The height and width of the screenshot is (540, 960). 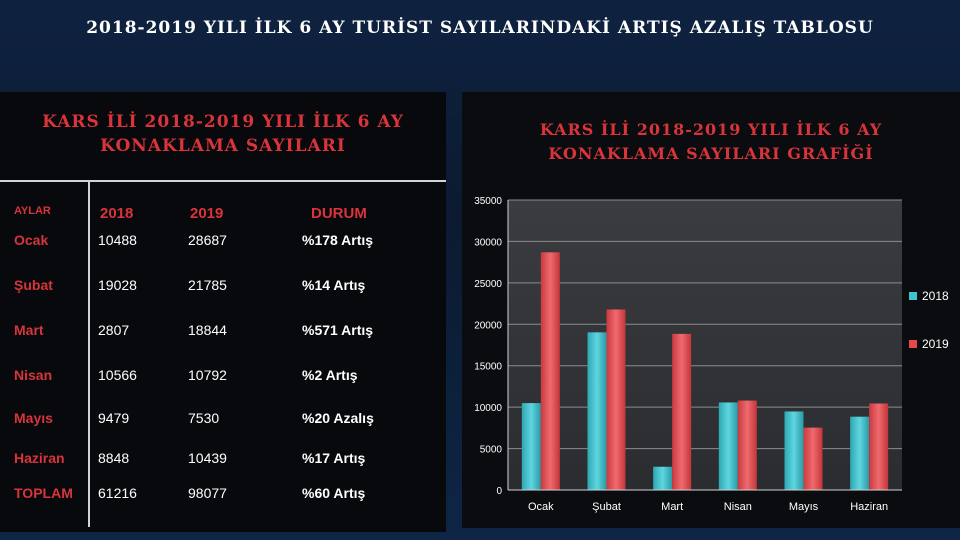 What do you see at coordinates (860, 453) in the screenshot?
I see `bar-2018-Haziran` at bounding box center [860, 453].